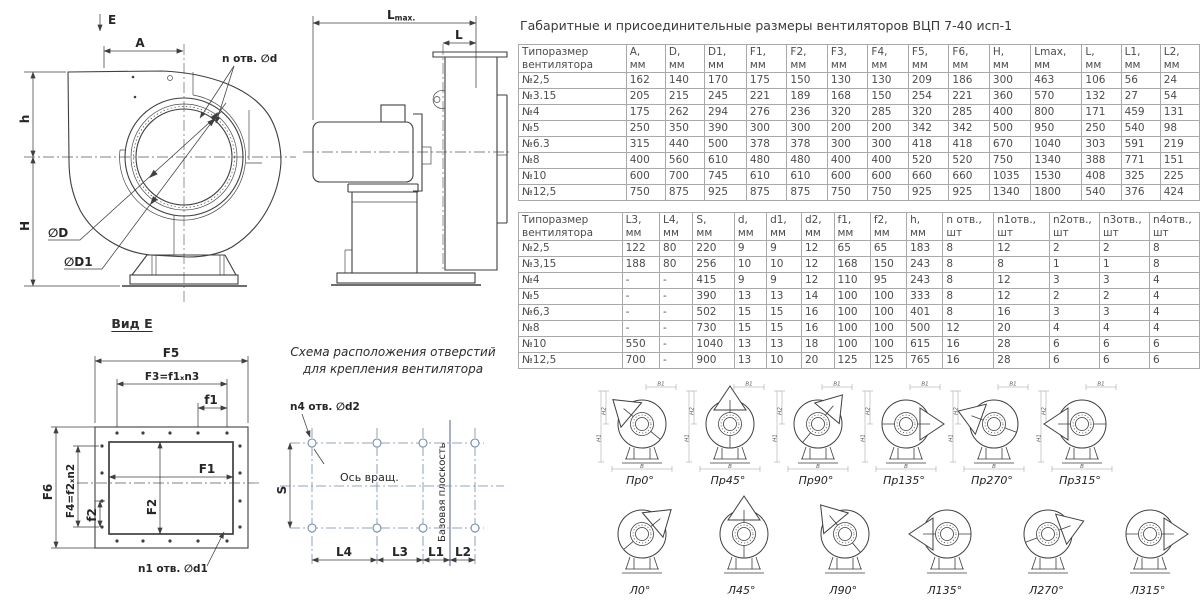  Describe the element at coordinates (888, 192) in the screenshot. I see `table-cell: 750` at that location.